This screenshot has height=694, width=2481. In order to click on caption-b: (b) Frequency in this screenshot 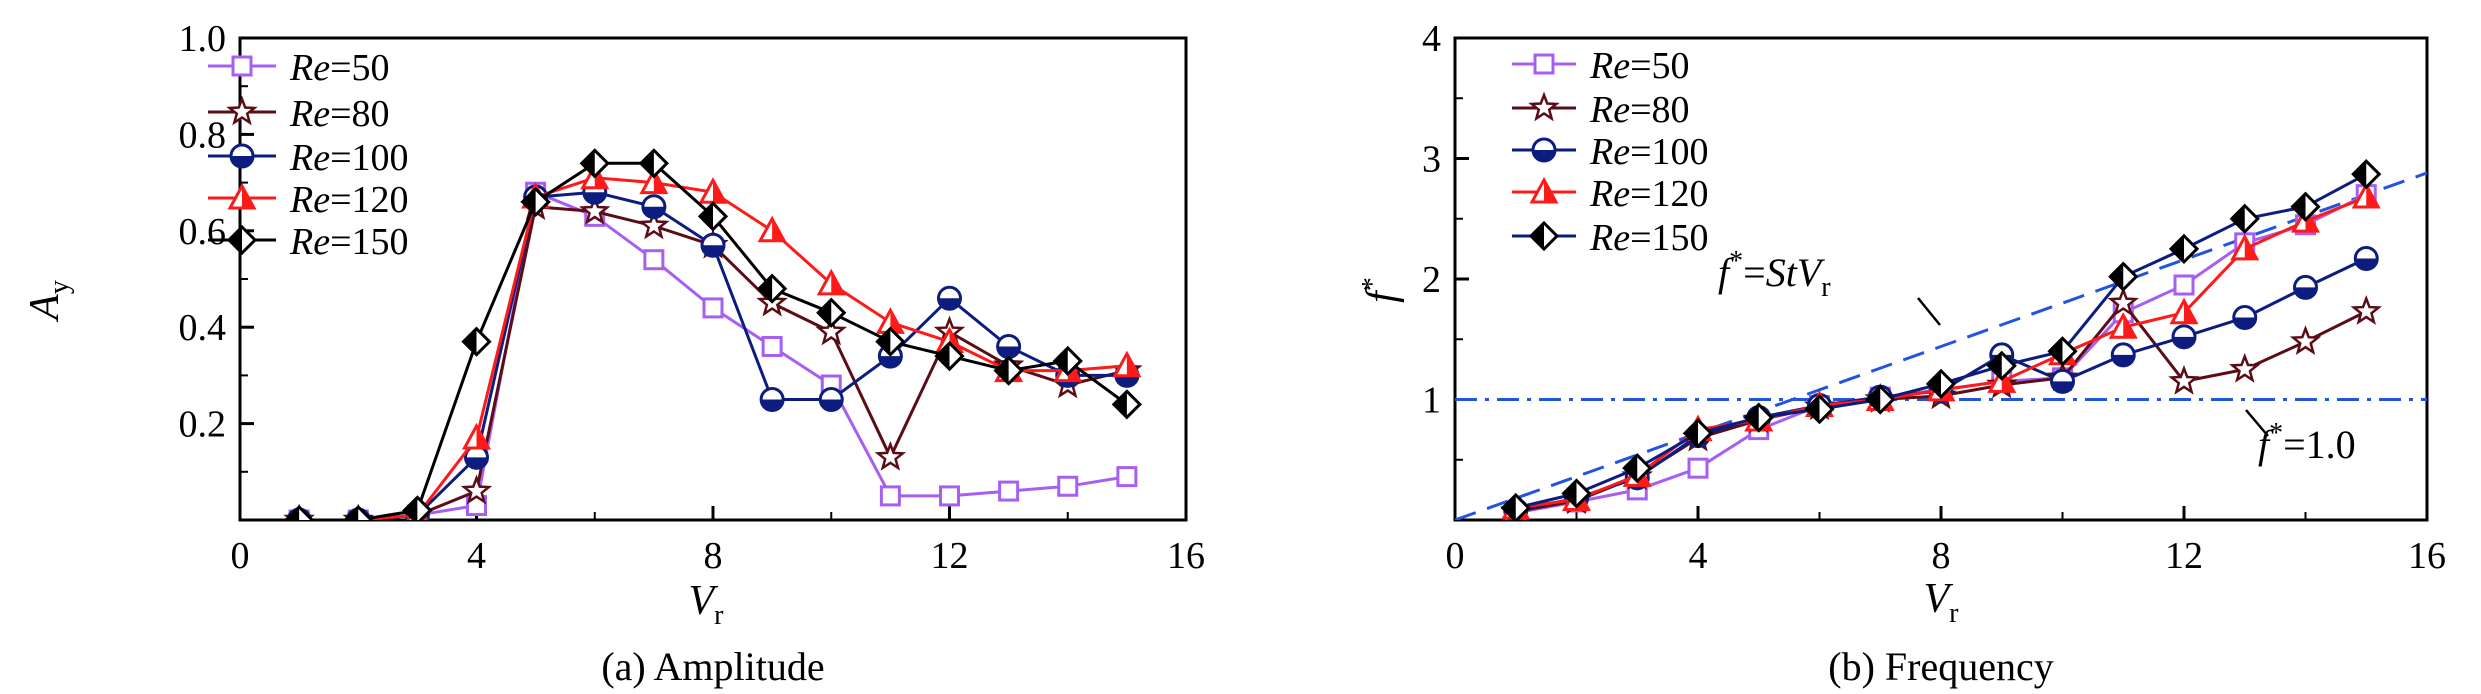, I will do `click(1940, 666)`.